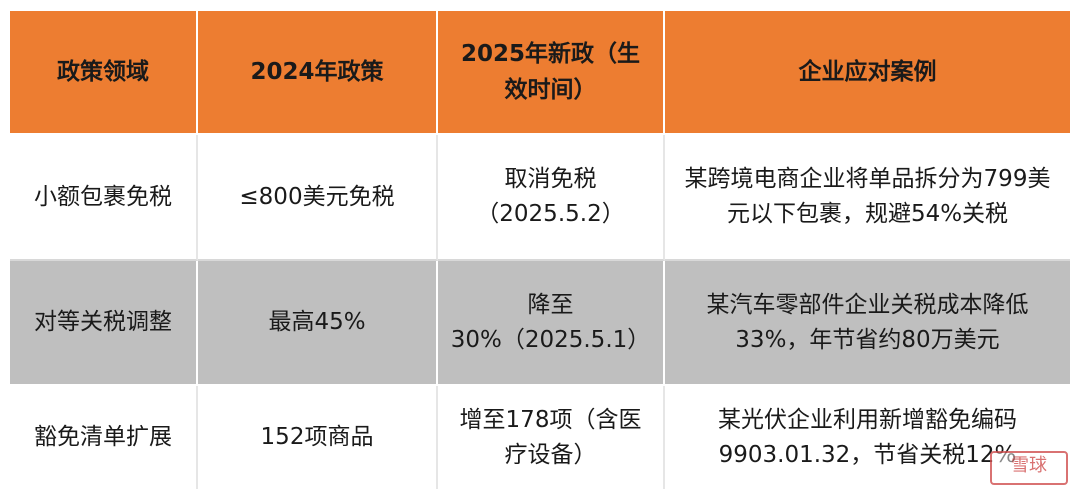  I want to click on header-2024-policy: 2024年政策, so click(318, 73).